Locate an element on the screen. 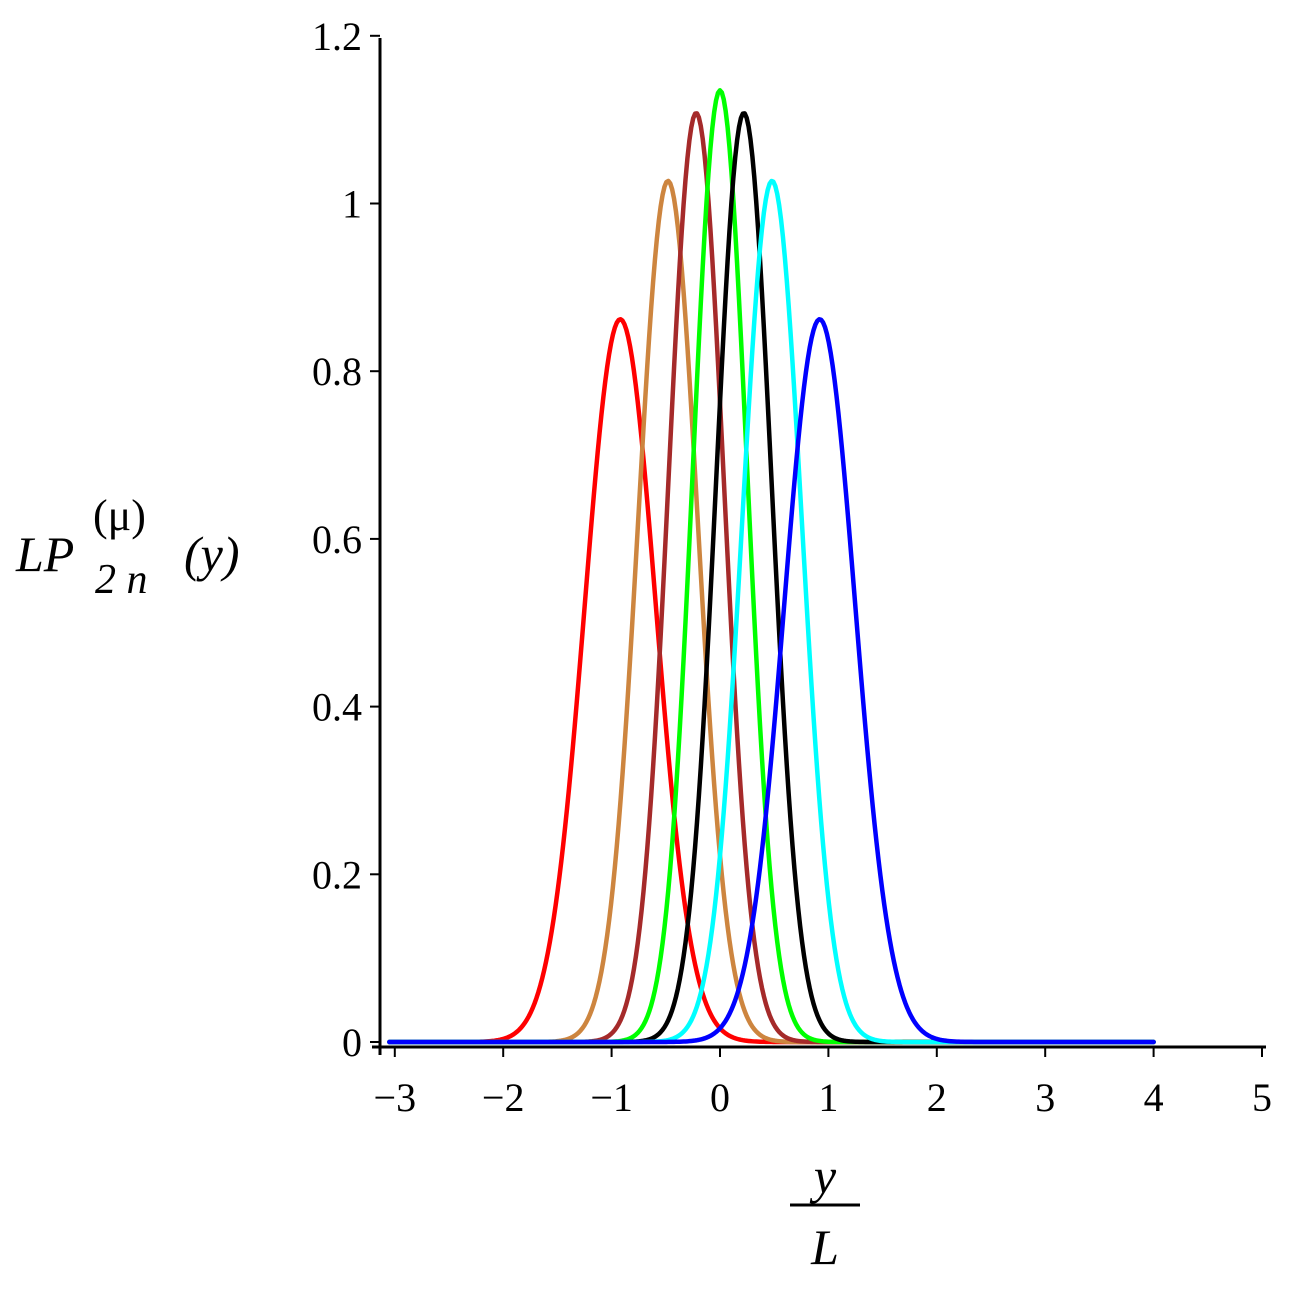 The image size is (1300, 1291). y-tick-label: 0.2 is located at coordinates (337, 874).